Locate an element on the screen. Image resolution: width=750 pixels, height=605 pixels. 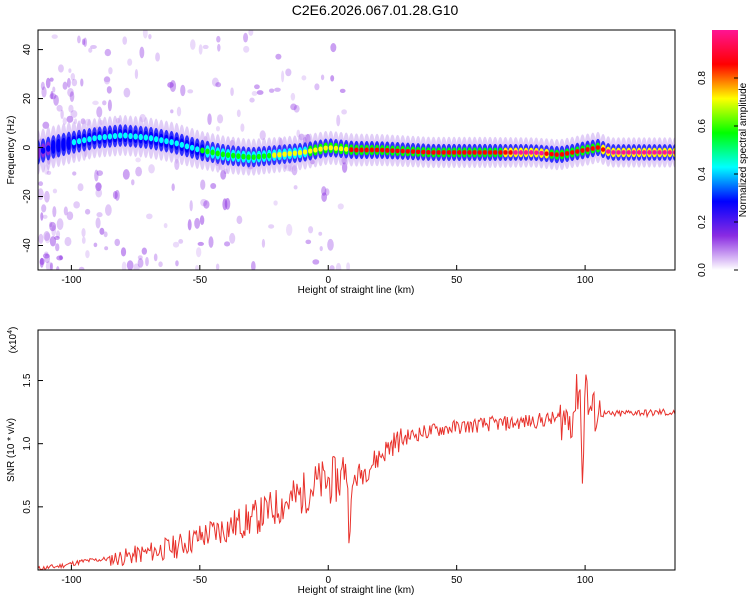
snr-scale-label: (x104) is located at coordinates (13, 340).